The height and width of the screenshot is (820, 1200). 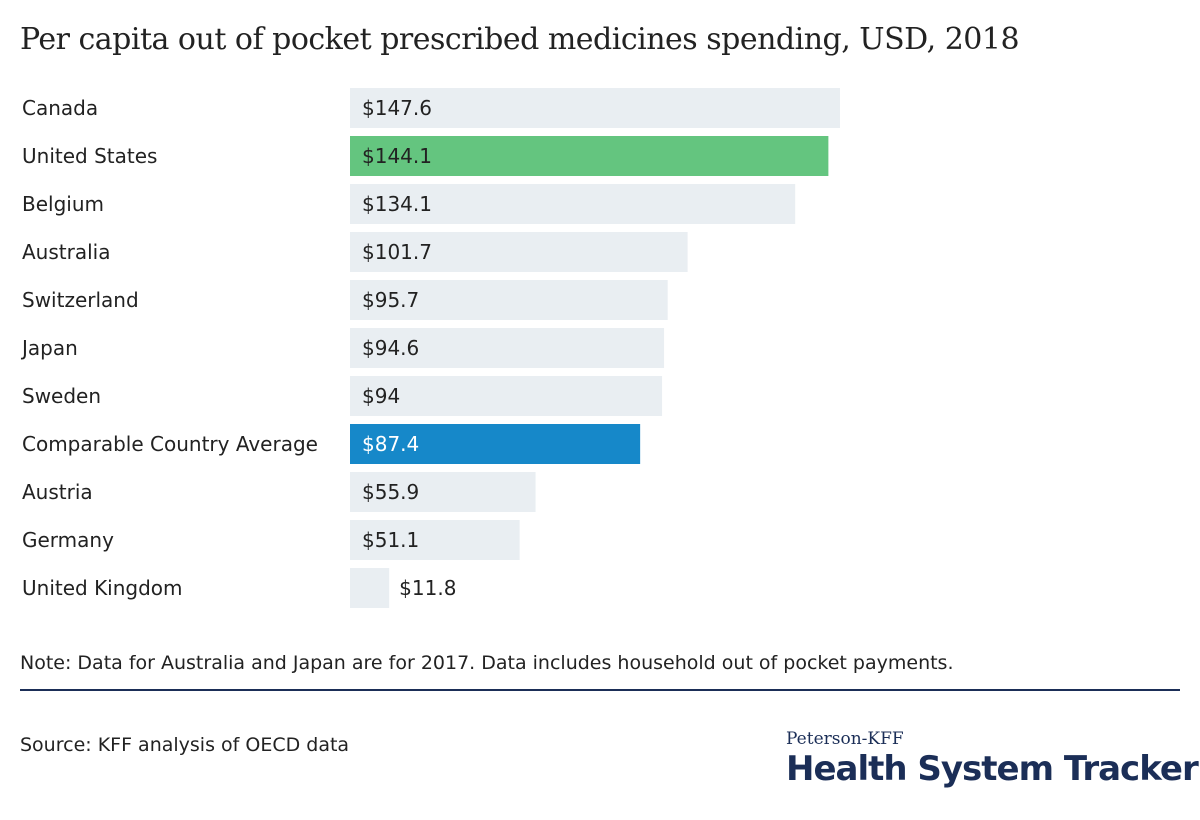 I want to click on bar-austria, so click(x=443, y=492).